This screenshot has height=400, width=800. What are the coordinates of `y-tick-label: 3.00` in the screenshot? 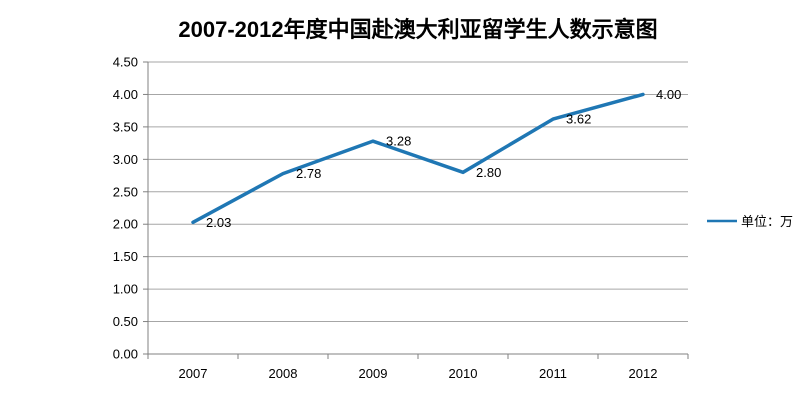 It's located at (125, 159).